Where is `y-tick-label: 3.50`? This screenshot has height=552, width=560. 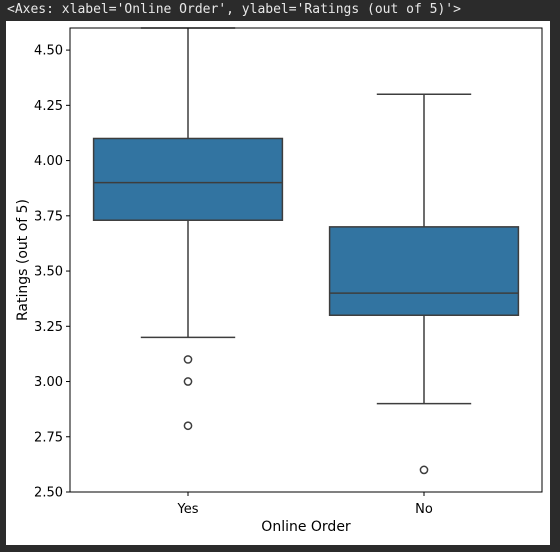 y-tick-label: 3.50 is located at coordinates (48, 272).